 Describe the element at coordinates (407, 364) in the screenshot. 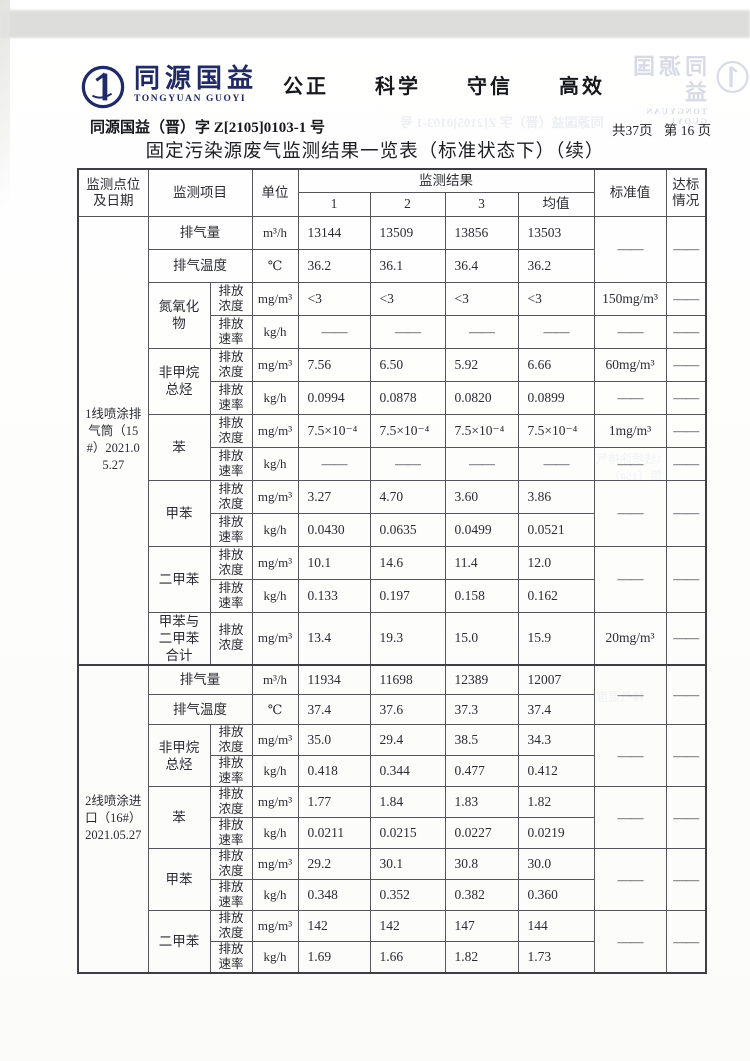

I see `value-cell: 6.50` at that location.